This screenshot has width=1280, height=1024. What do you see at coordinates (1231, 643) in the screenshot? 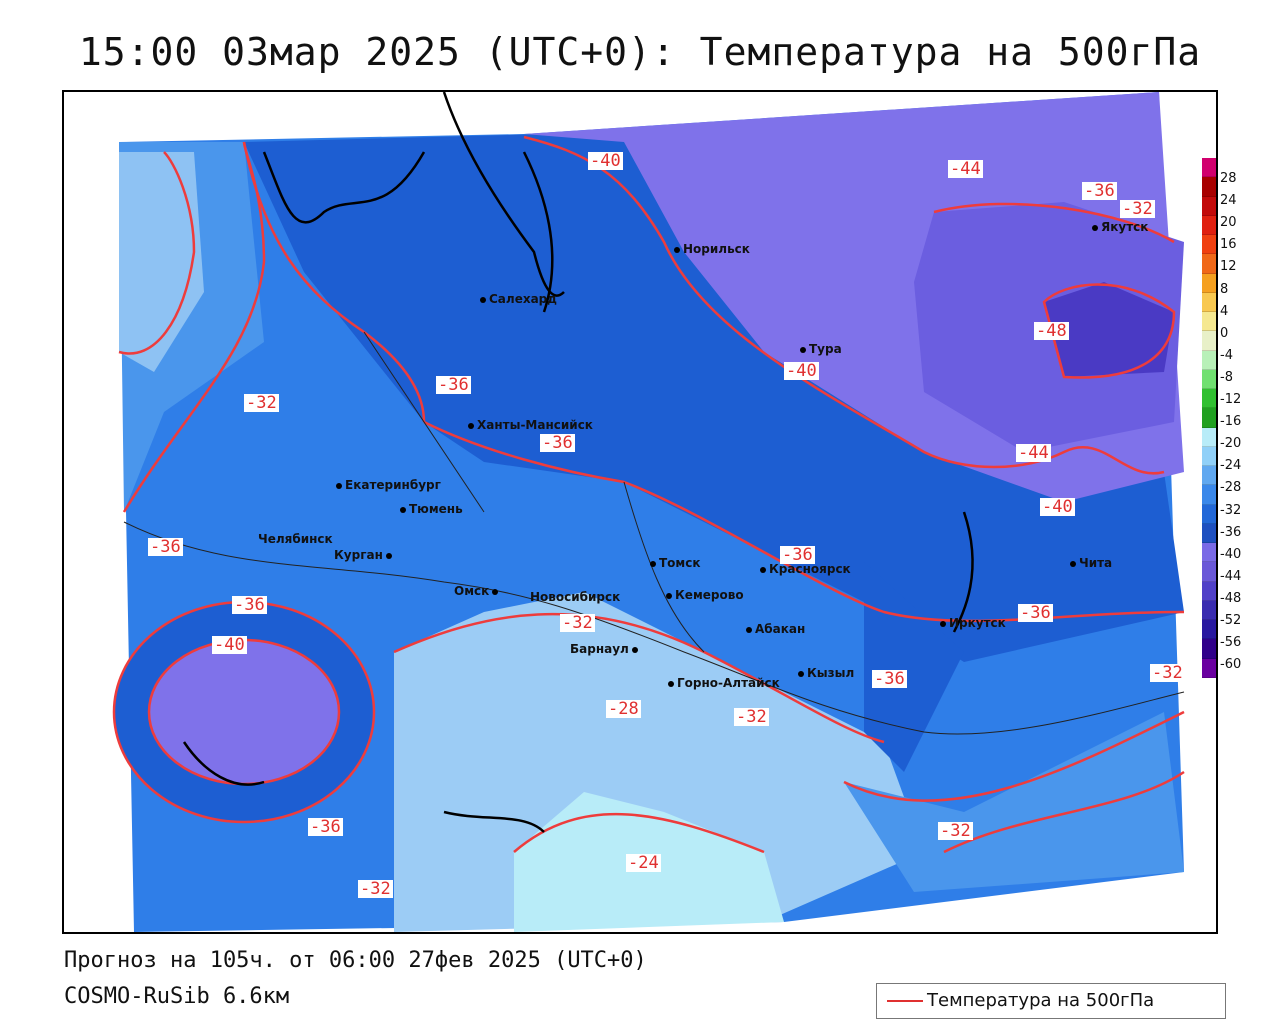
I see `color-scale-tick: -56` at bounding box center [1231, 643].